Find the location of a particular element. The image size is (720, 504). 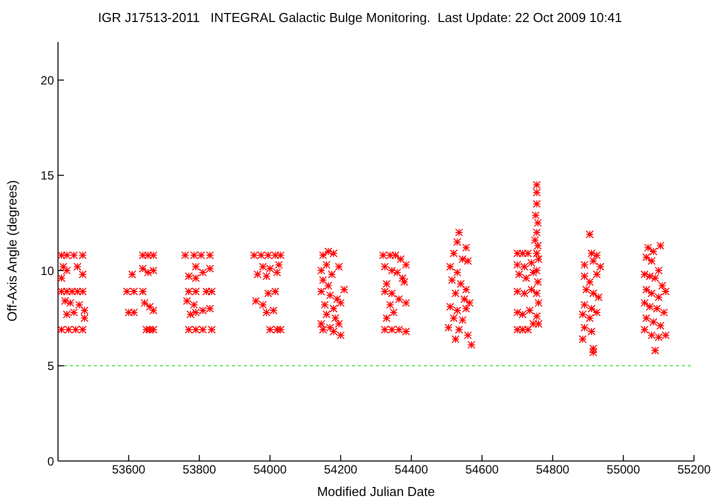

y-tick-label: 0 is located at coordinates (50, 461).